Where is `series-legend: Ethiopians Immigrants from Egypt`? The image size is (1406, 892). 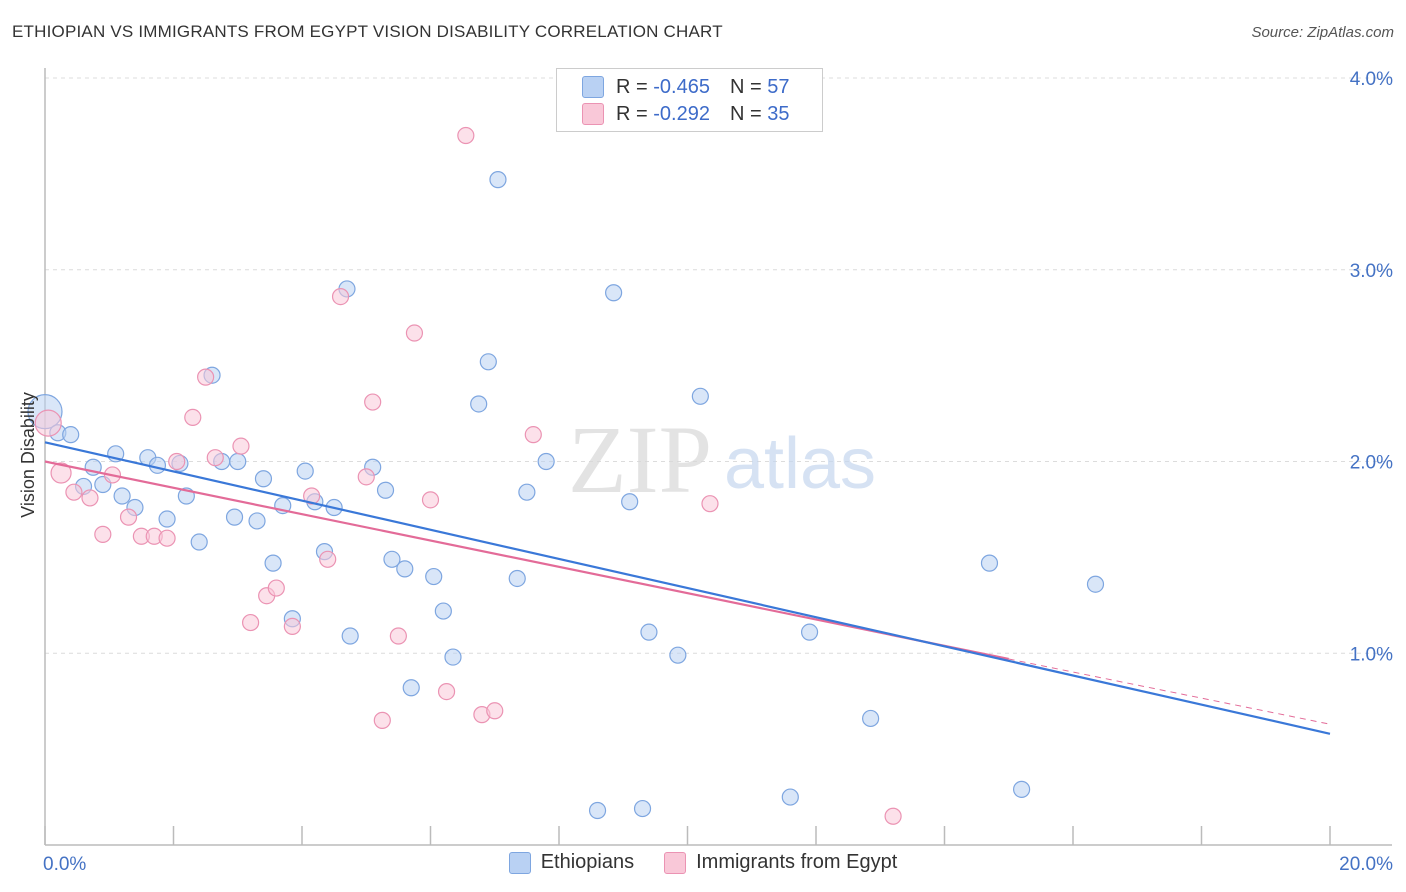
series-legend: Ethiopians Immigrants from Egypt is located at coordinates (703, 862).